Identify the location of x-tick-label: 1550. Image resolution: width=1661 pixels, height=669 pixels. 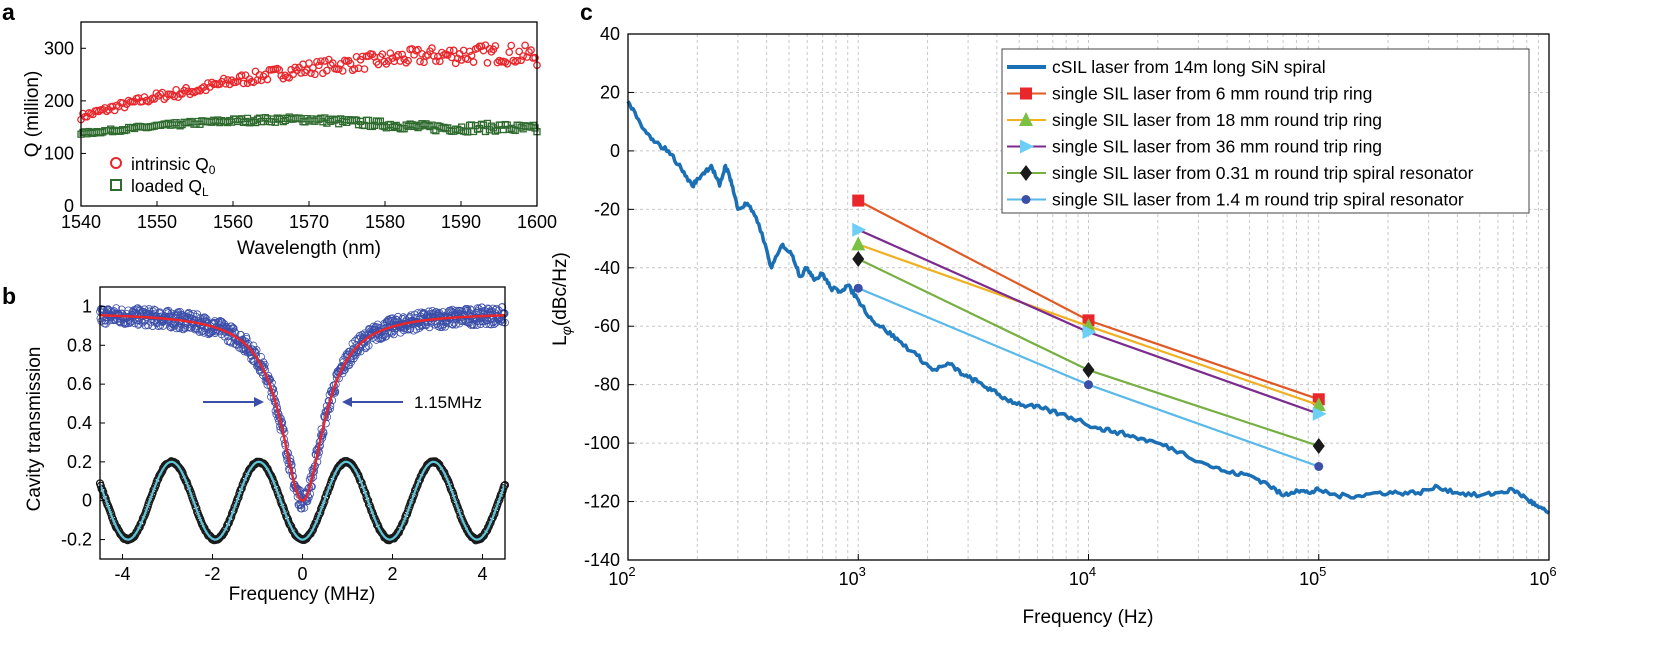
(157, 222).